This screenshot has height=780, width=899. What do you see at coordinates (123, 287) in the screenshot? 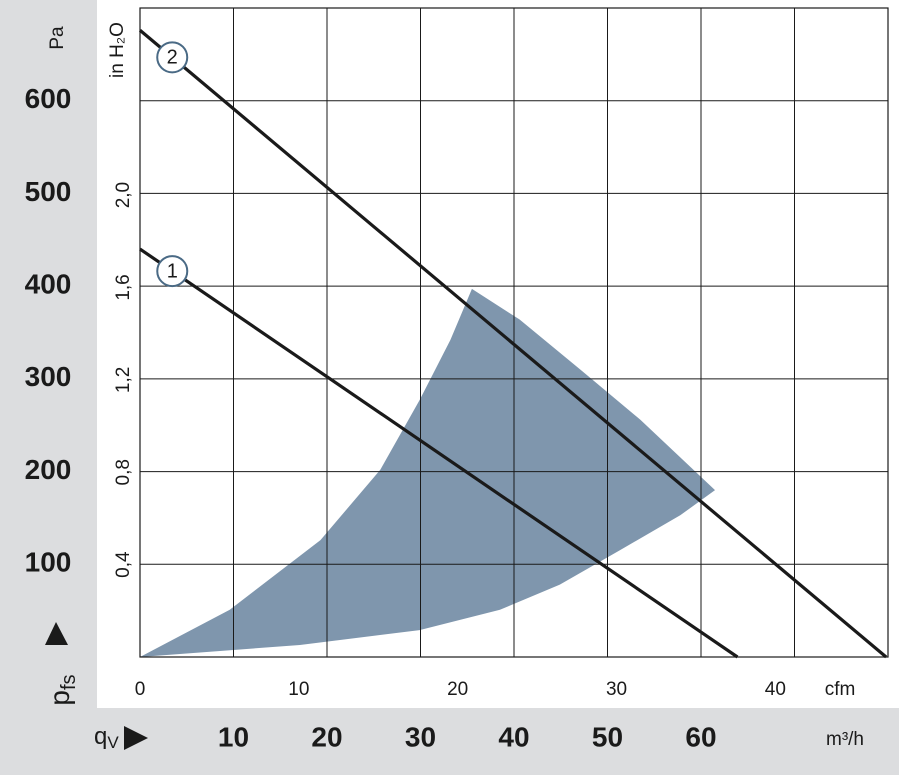
I see `y2-tick-label: 1,6` at bounding box center [123, 287].